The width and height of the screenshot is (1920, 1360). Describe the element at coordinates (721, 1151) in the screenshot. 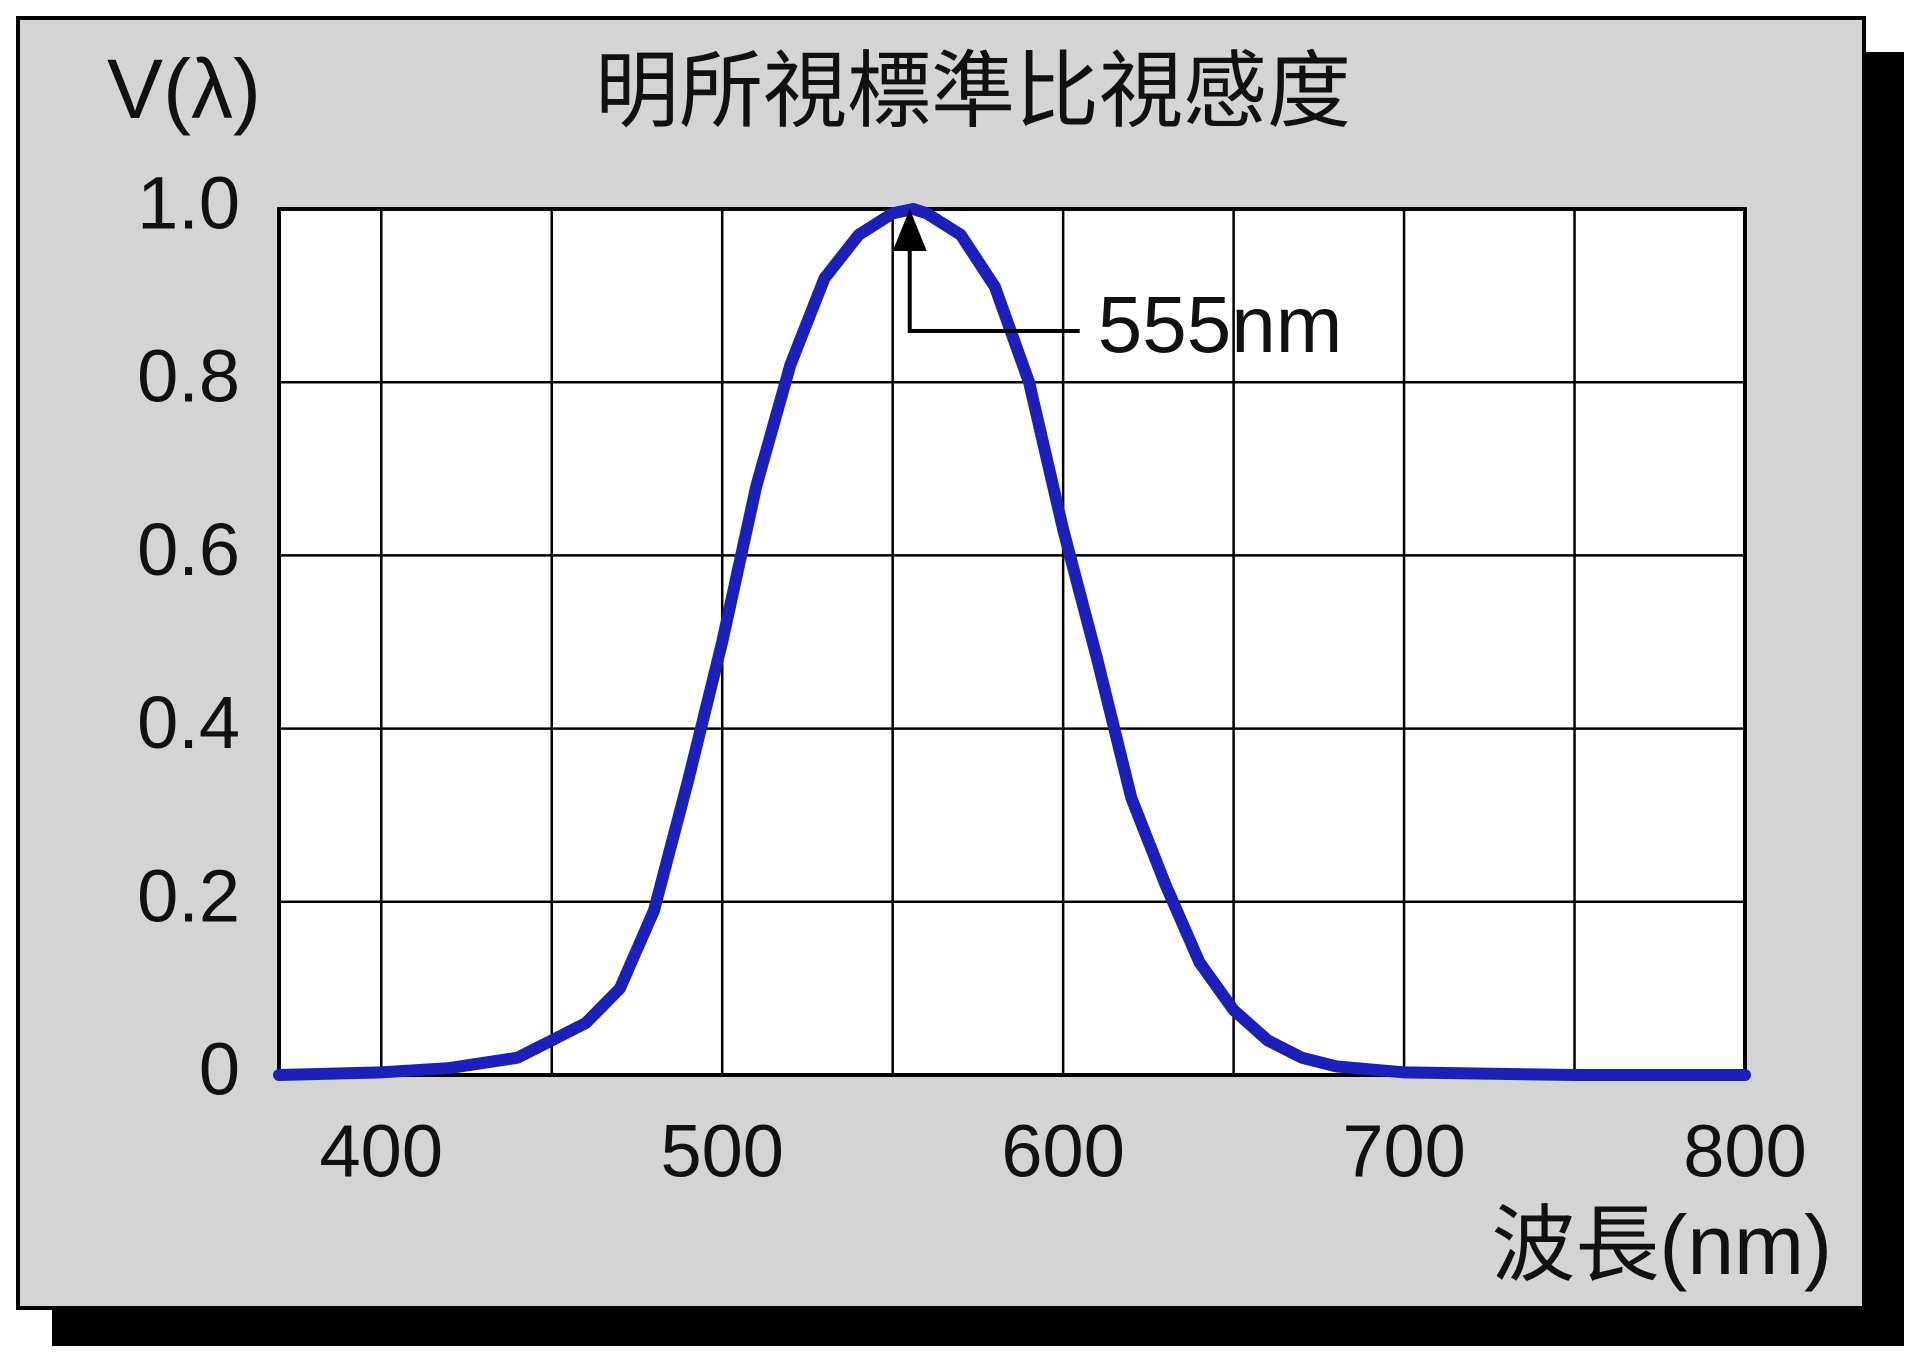

I see `x-tick-label: 500` at that location.